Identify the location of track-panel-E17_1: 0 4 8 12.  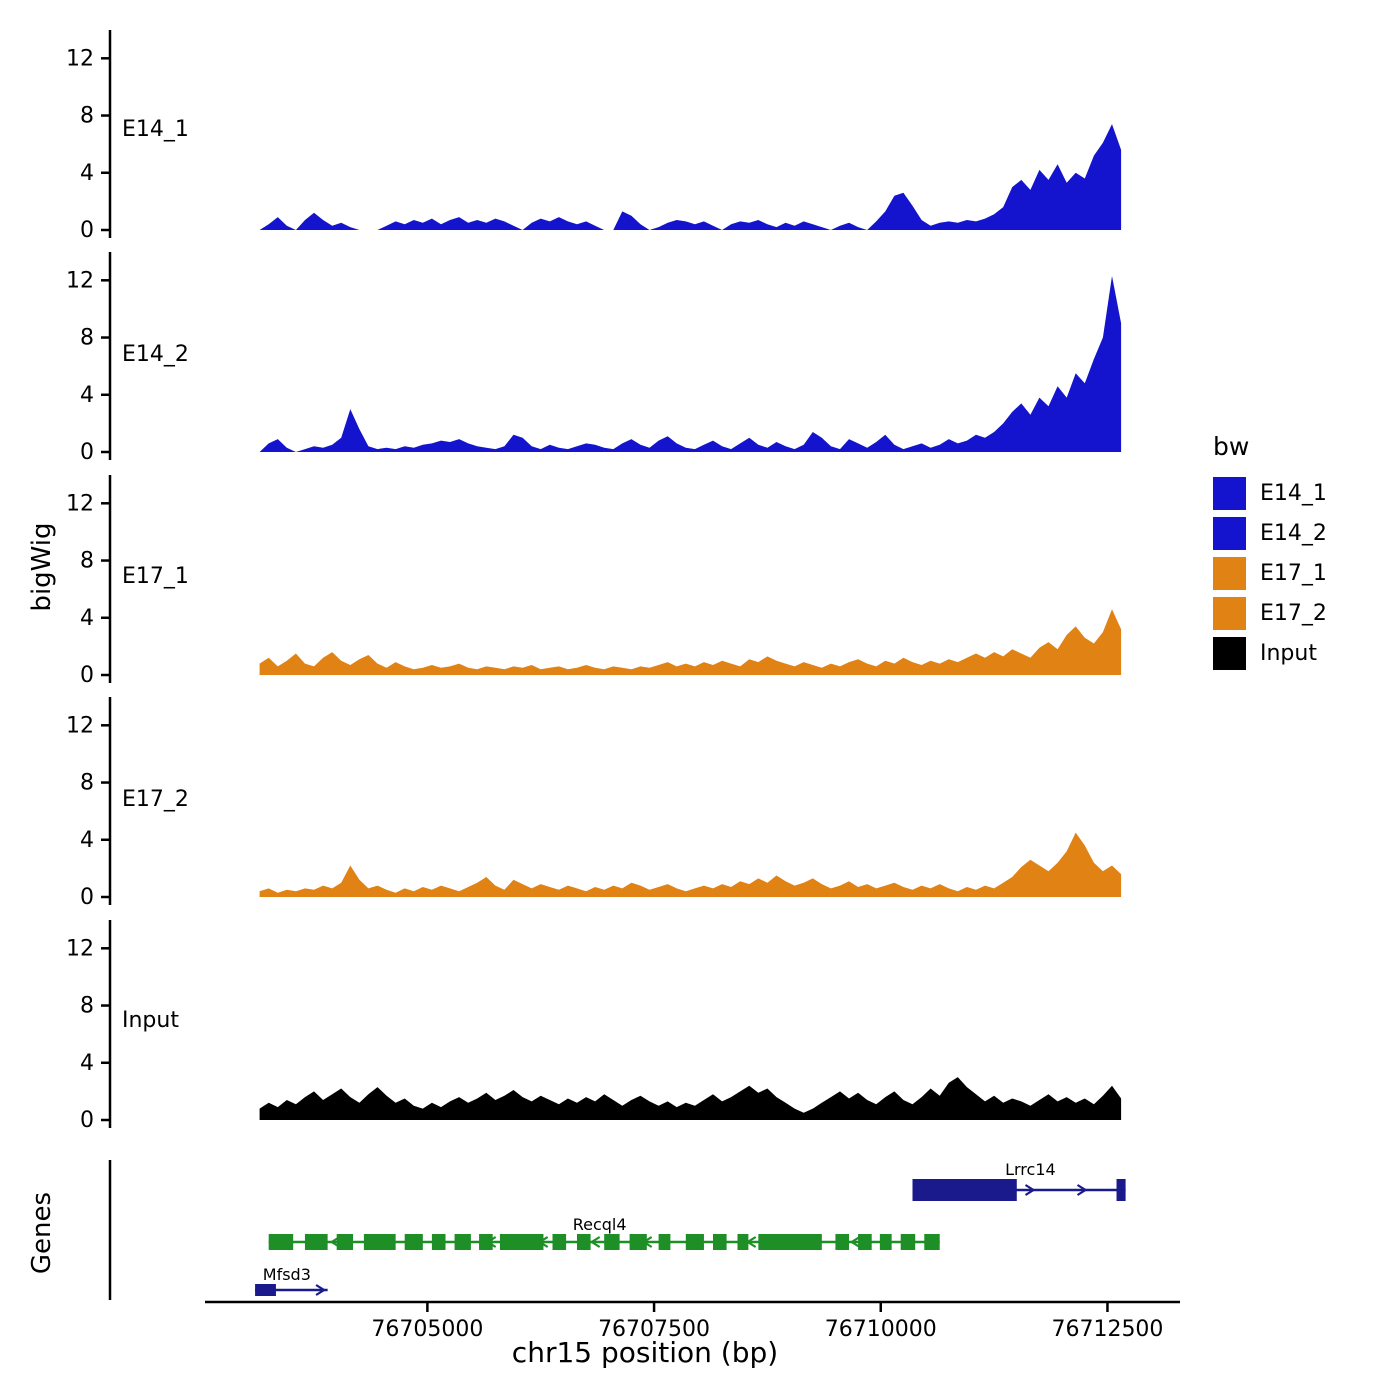
(594, 581).